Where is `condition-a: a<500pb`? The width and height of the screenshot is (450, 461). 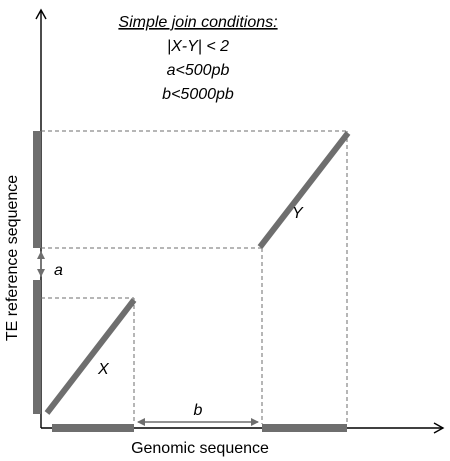
condition-a: a<500pb is located at coordinates (198, 70).